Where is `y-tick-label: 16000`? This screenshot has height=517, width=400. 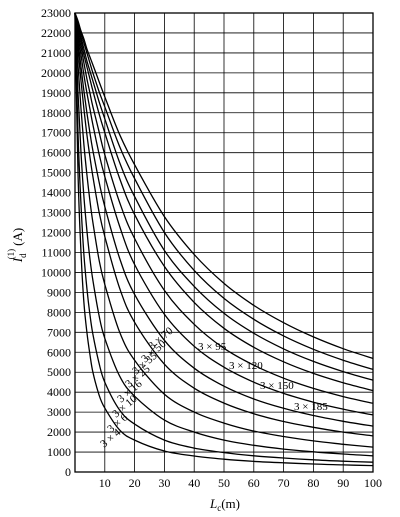
y-tick-label: 16000 is located at coordinates (56, 153).